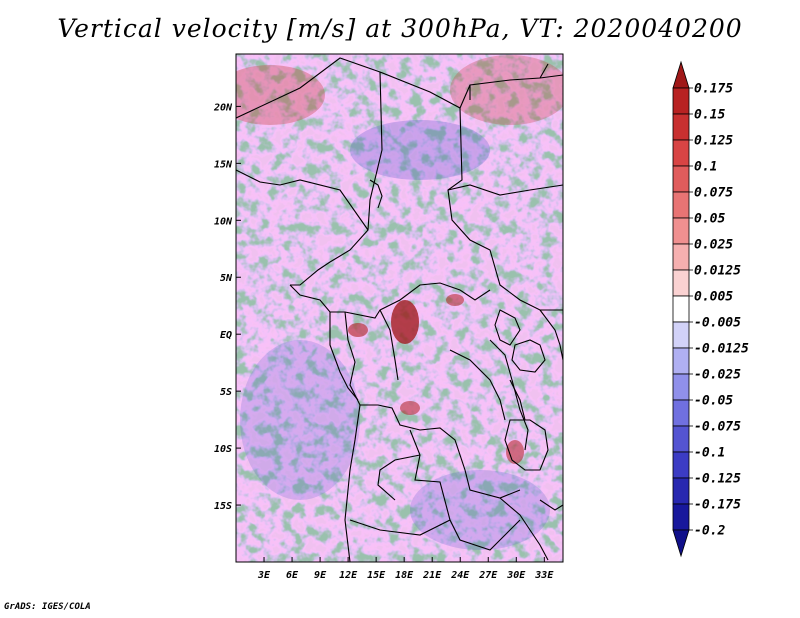 Image resolution: width=800 pixels, height=618 pixels. I want to click on lat-tick-label: 10N, so click(223, 221).